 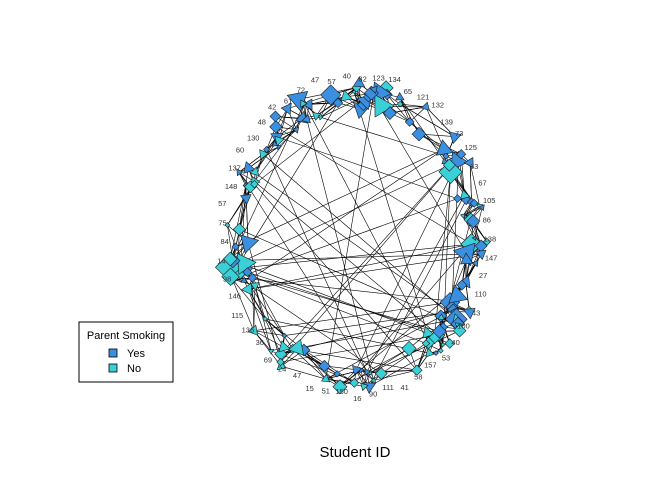 I want to click on node-label: 147, so click(x=491, y=258).